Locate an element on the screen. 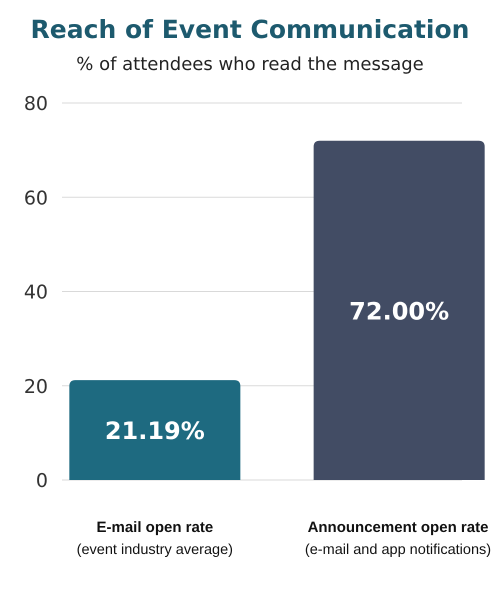  y-tick-label: 80 is located at coordinates (36, 104).